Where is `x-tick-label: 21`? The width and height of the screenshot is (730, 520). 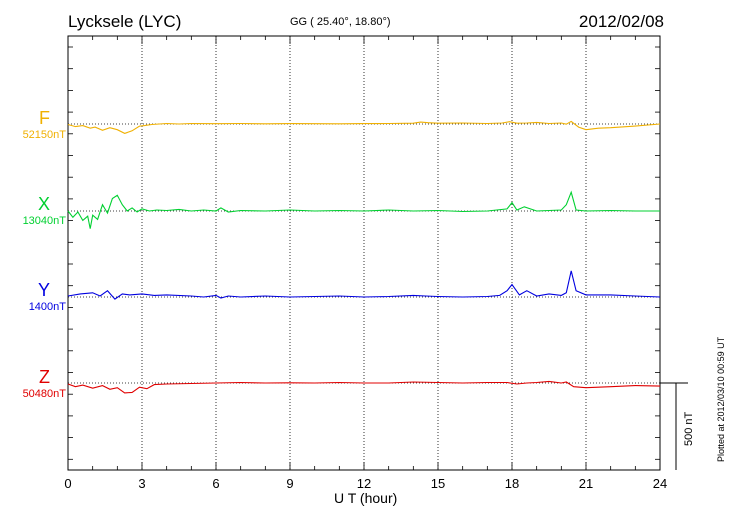 x-tick-label: 21 is located at coordinates (586, 483).